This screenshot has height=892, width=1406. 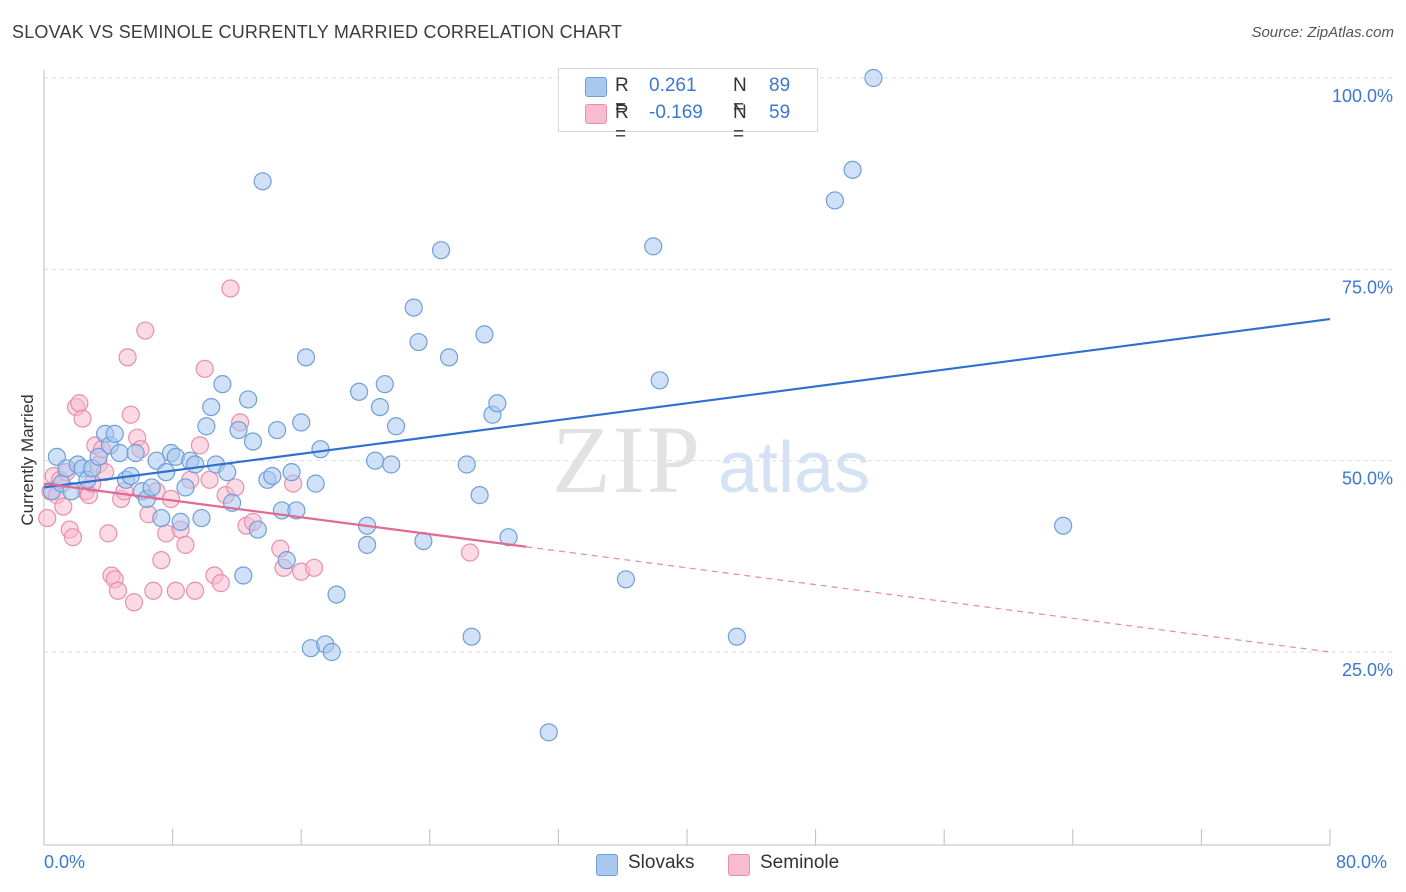 I want to click on source-label: Source: ZipAtlas.com, so click(x=1322, y=32).